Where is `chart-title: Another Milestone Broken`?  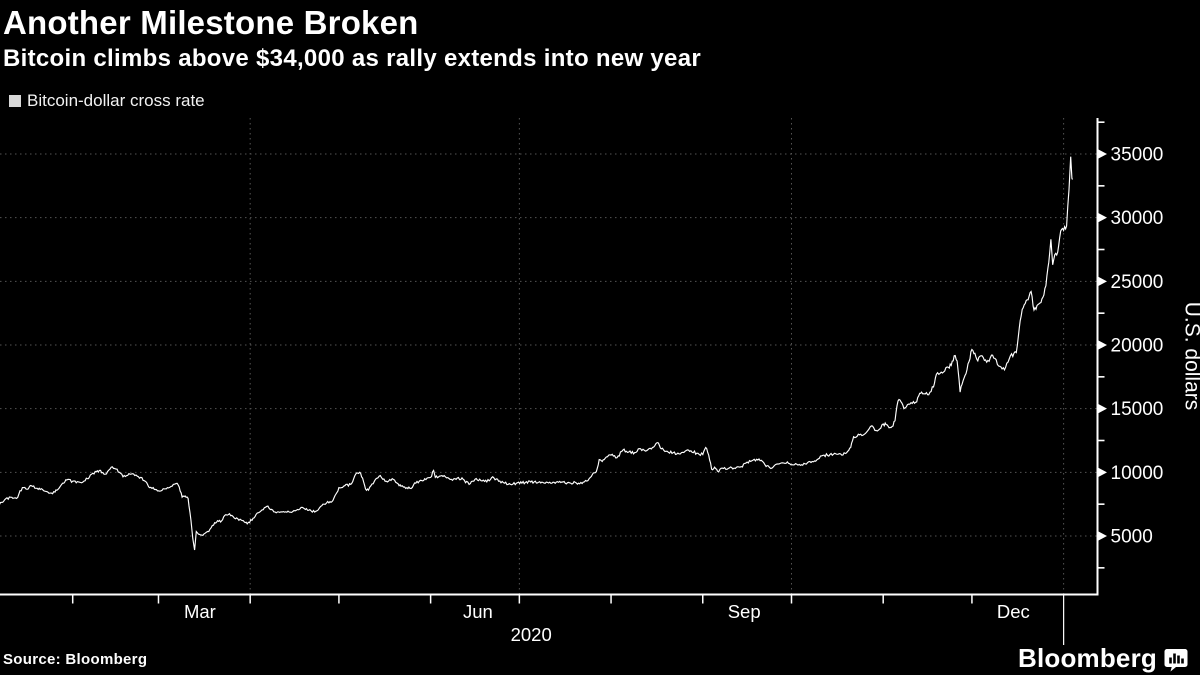
chart-title: Another Milestone Broken is located at coordinates (211, 22).